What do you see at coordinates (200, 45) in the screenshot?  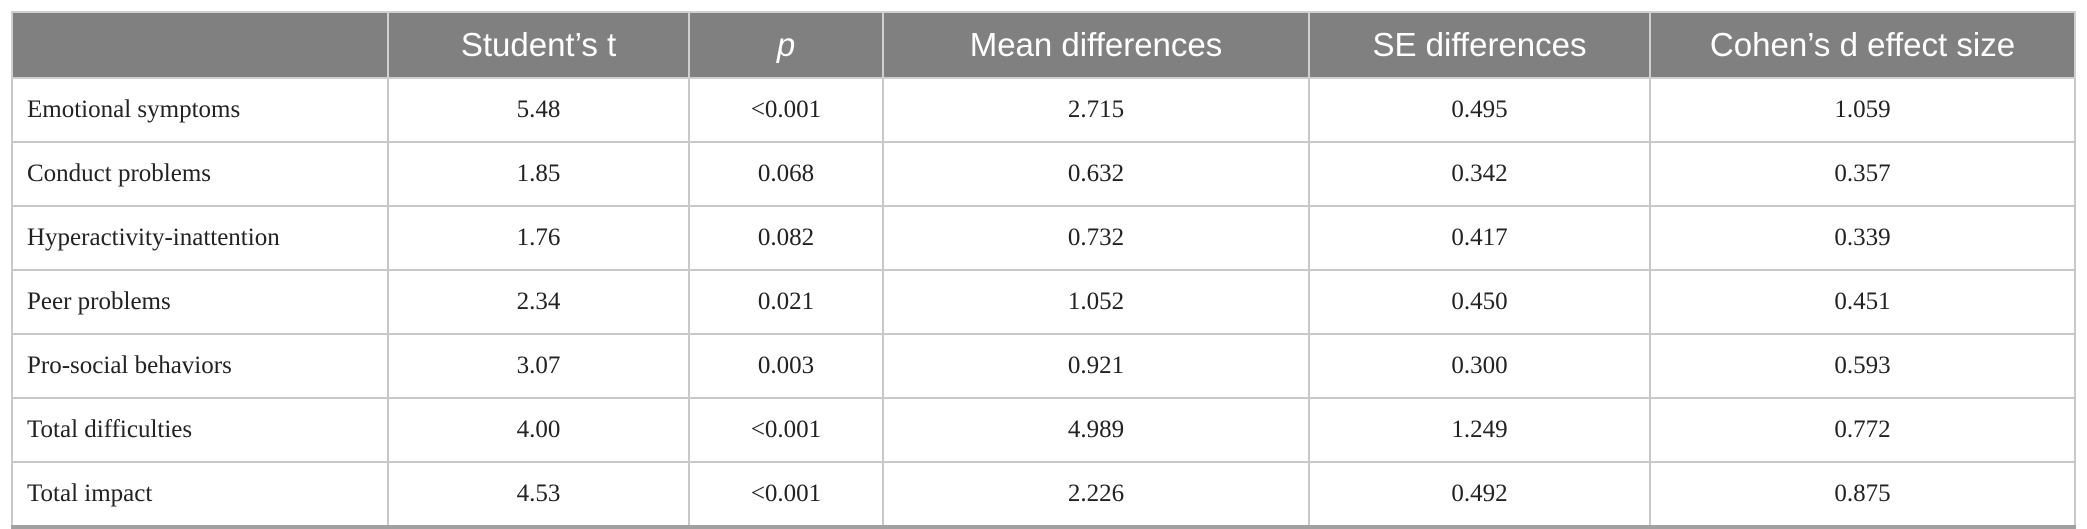 I see `header-cell-empty` at bounding box center [200, 45].